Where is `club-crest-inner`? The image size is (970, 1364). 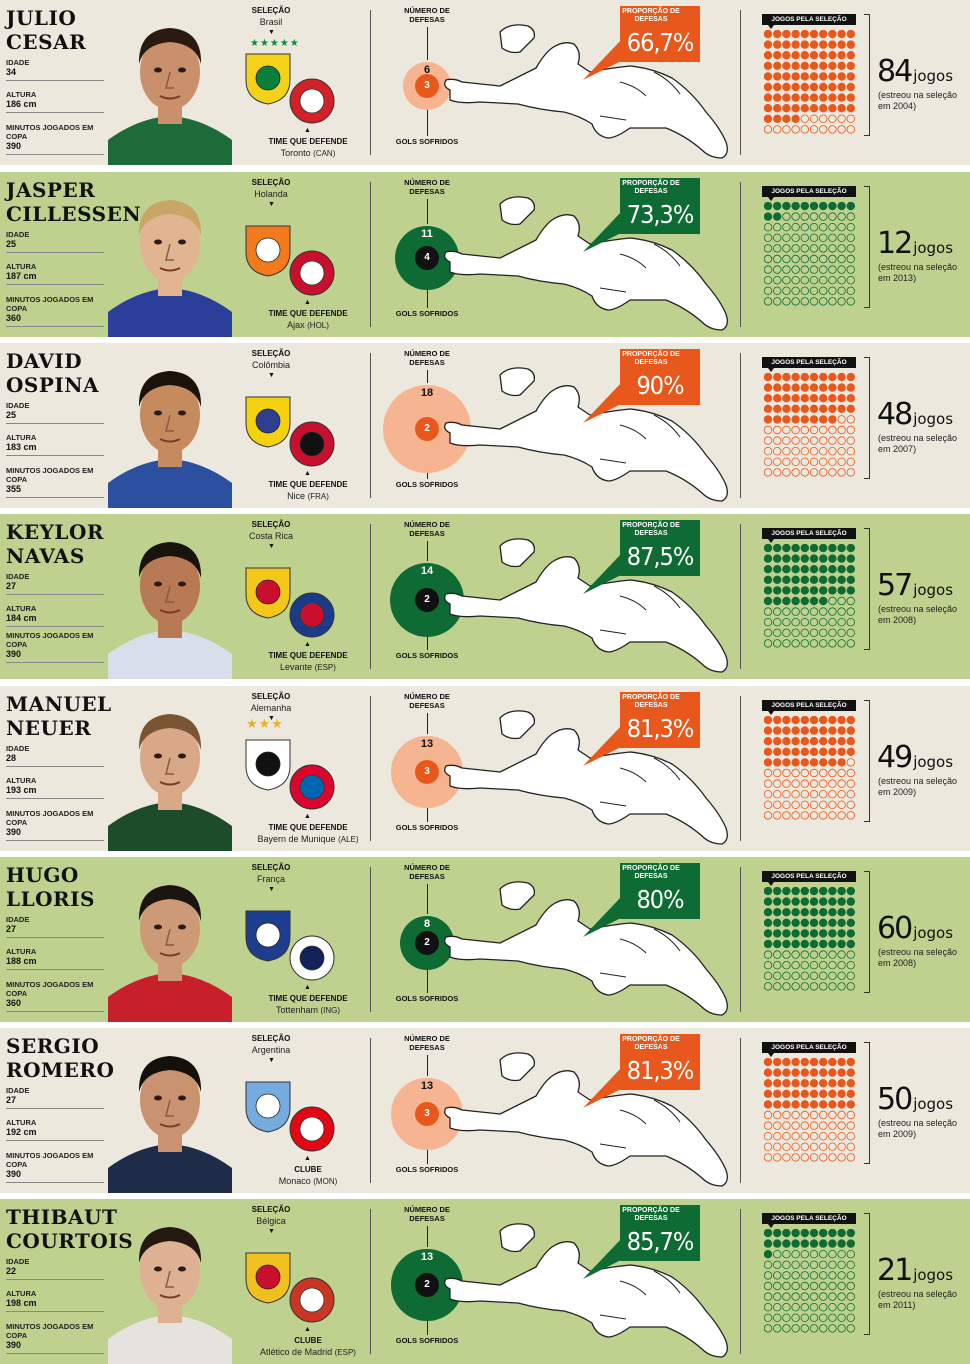 club-crest-inner is located at coordinates (312, 615).